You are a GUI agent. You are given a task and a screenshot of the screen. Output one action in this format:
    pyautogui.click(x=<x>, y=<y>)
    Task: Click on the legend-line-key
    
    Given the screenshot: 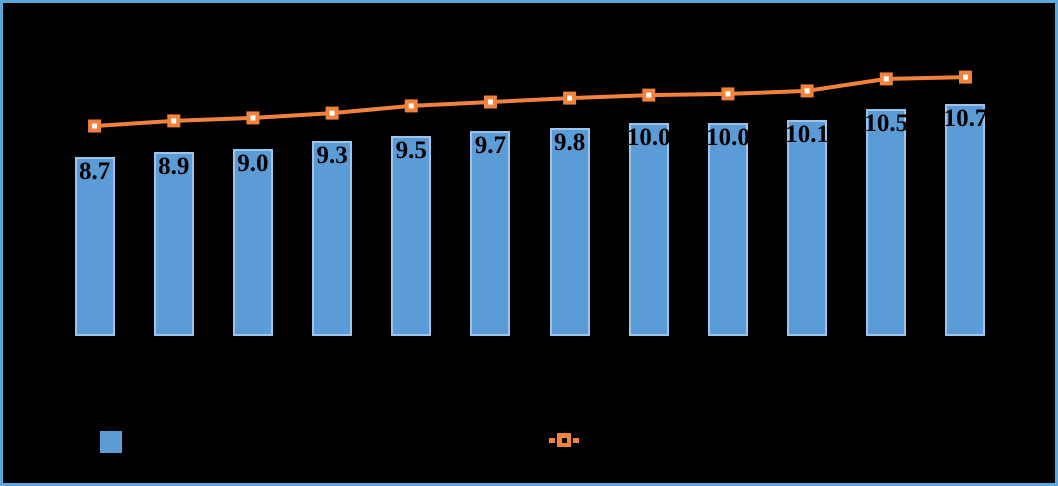 What is the action you would take?
    pyautogui.click(x=564, y=440)
    